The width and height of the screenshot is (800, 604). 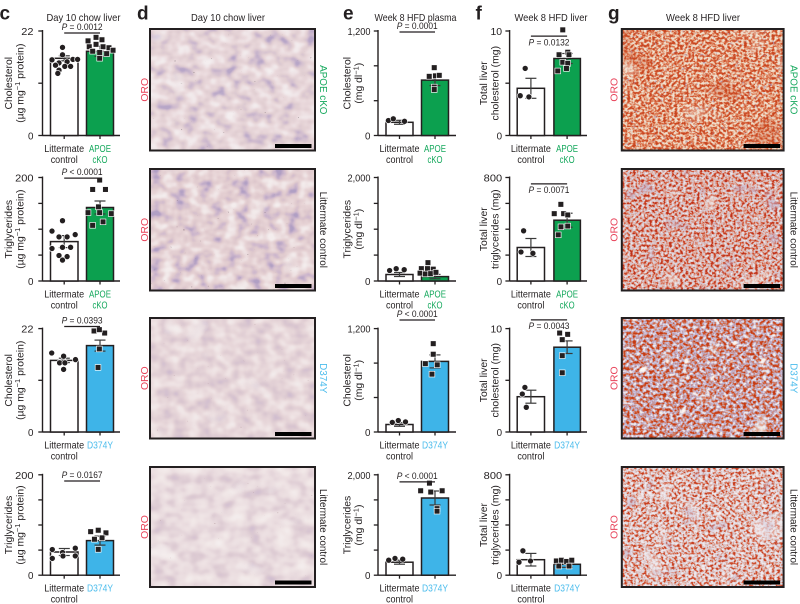 I want to click on svg-text: P = 0.0043, so click(x=549, y=326).